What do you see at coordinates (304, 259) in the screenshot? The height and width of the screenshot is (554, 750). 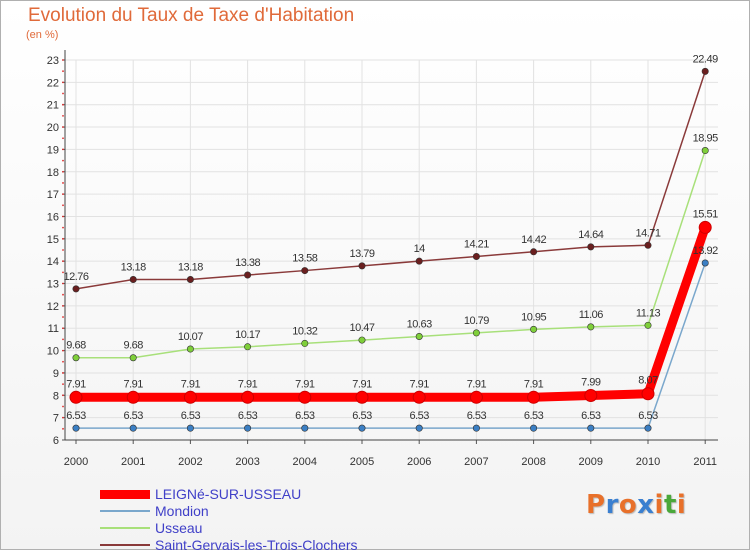 I see `data-label: 13.58` at bounding box center [304, 259].